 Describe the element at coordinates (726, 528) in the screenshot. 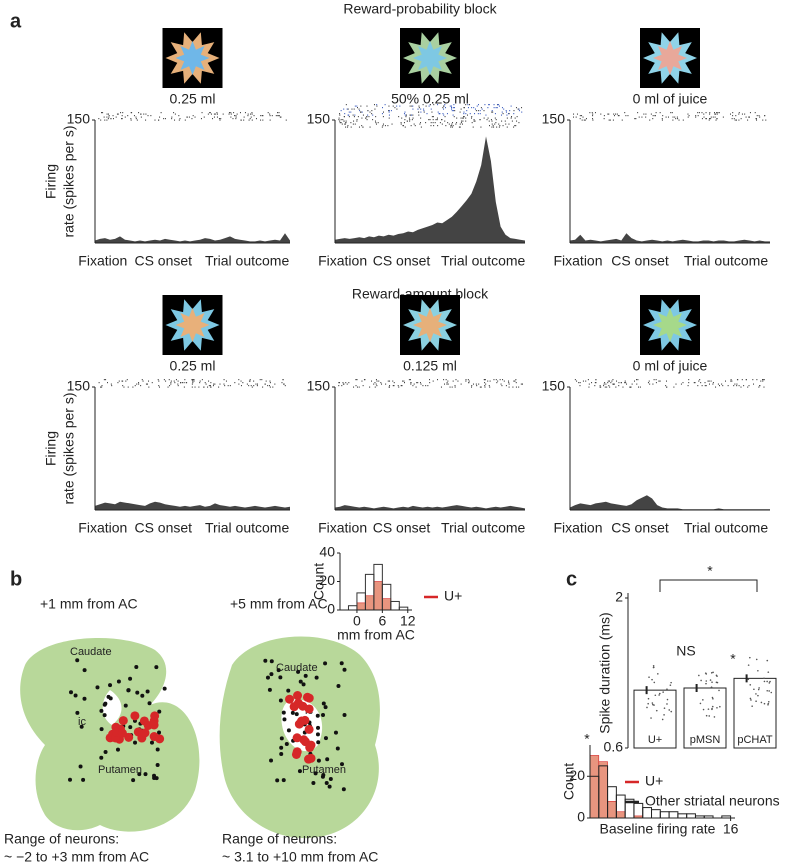

I see `x-label: Trial outcome` at that location.